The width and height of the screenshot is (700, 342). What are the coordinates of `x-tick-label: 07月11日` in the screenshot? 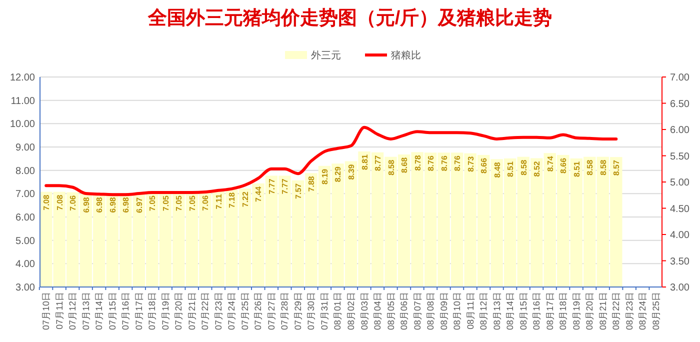 It's located at (59, 311).